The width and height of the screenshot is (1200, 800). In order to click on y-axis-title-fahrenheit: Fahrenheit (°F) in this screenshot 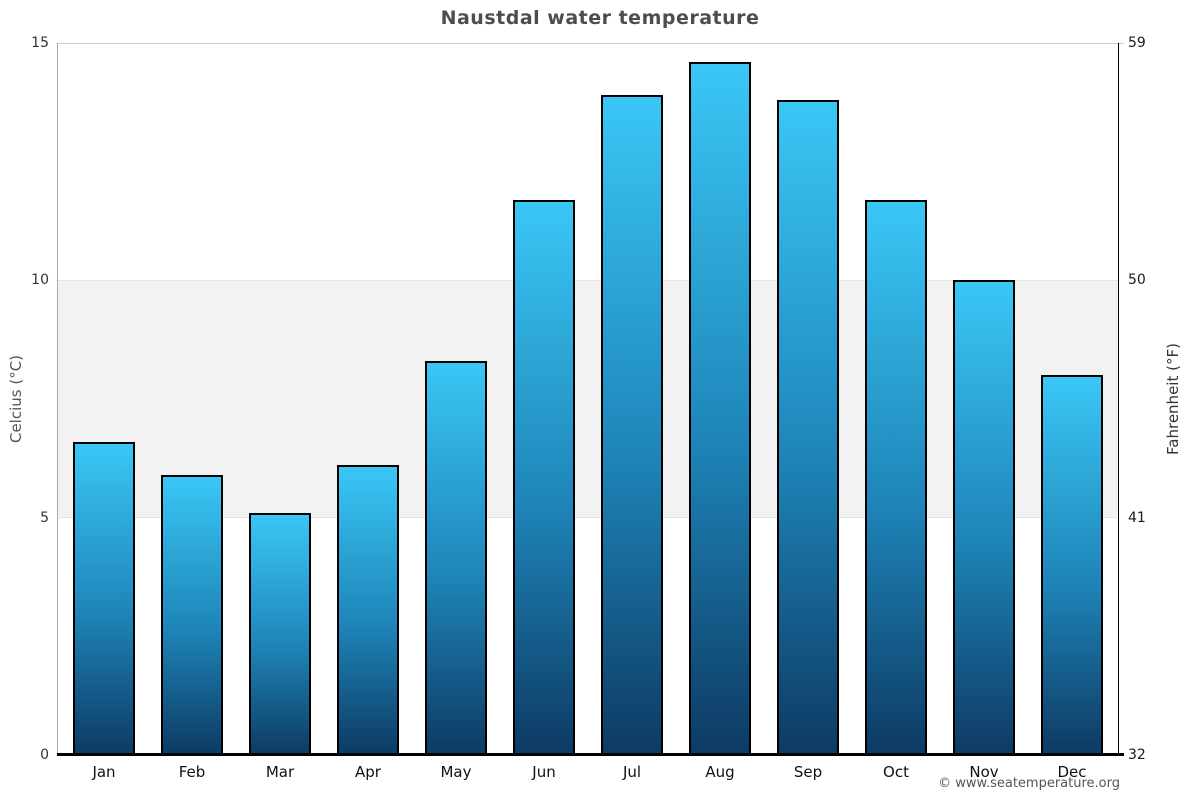, I will do `click(1173, 399)`.